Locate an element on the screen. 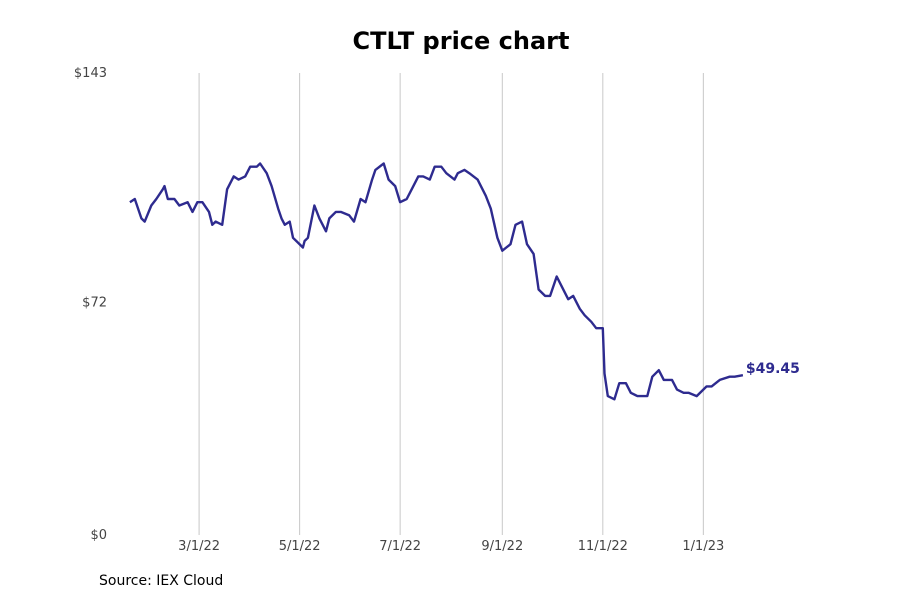 This screenshot has width=900, height=600. x-tick-label: 5/1/22 is located at coordinates (300, 546).